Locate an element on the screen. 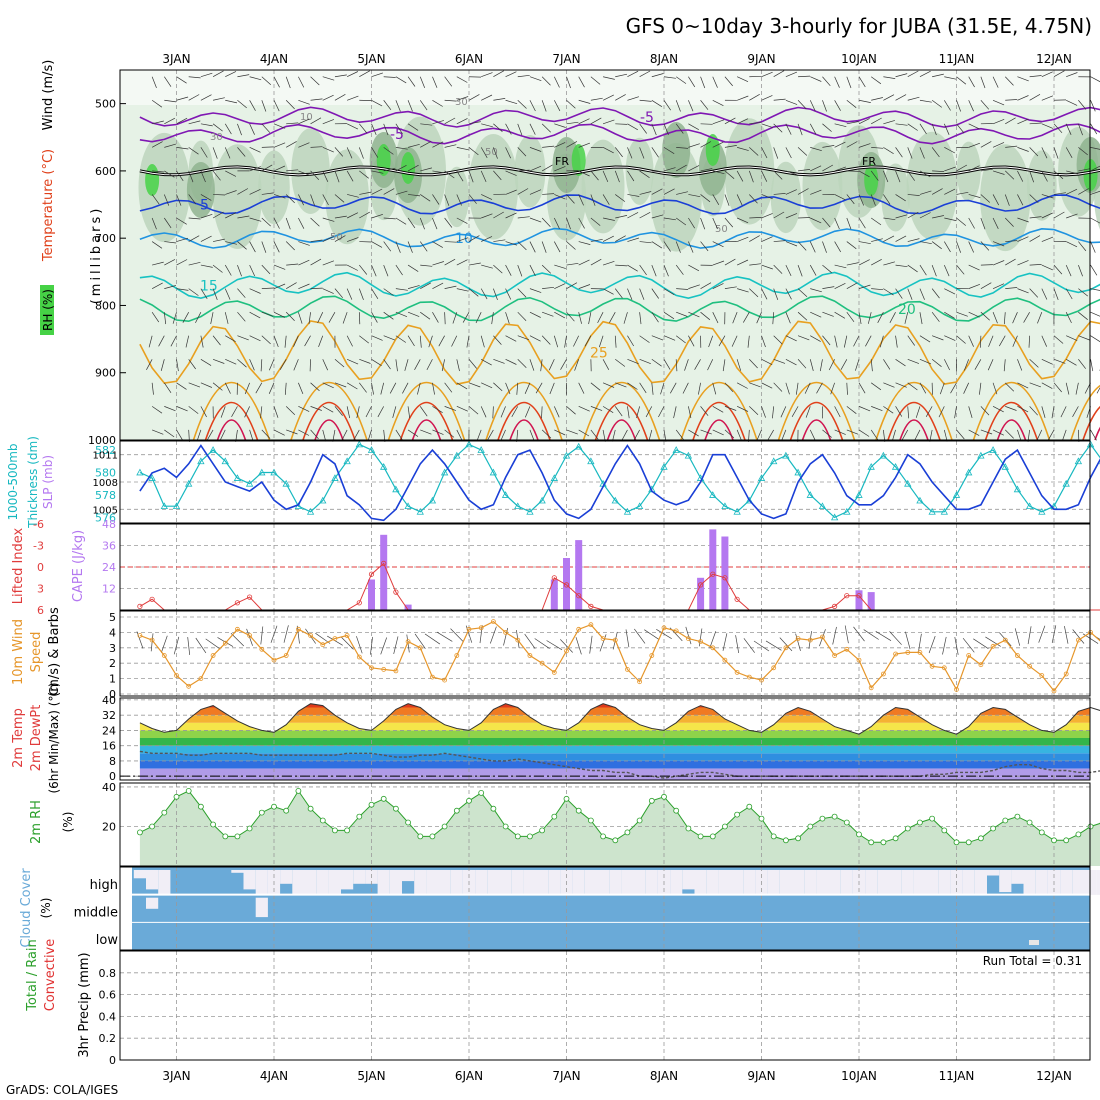  cloud-row-label: middle is located at coordinates (96, 913).